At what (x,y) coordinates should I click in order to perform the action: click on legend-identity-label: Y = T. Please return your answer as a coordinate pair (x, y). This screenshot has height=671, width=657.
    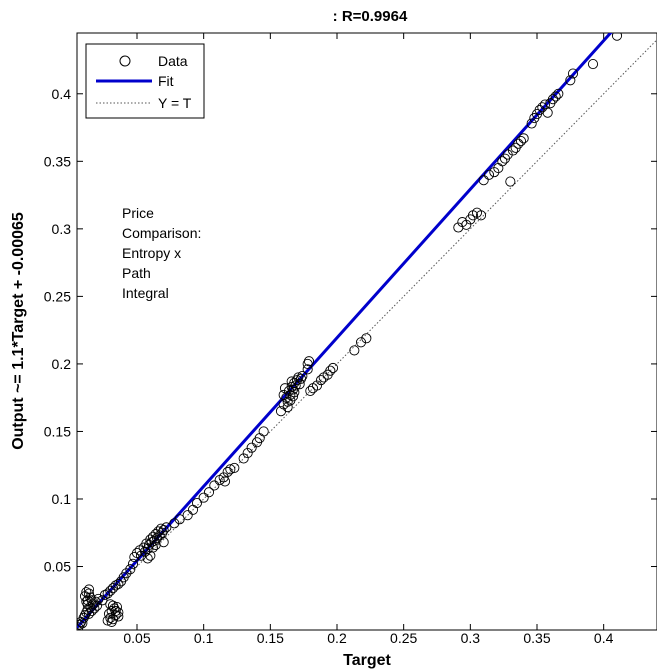
    Looking at the image, I should click on (175, 103).